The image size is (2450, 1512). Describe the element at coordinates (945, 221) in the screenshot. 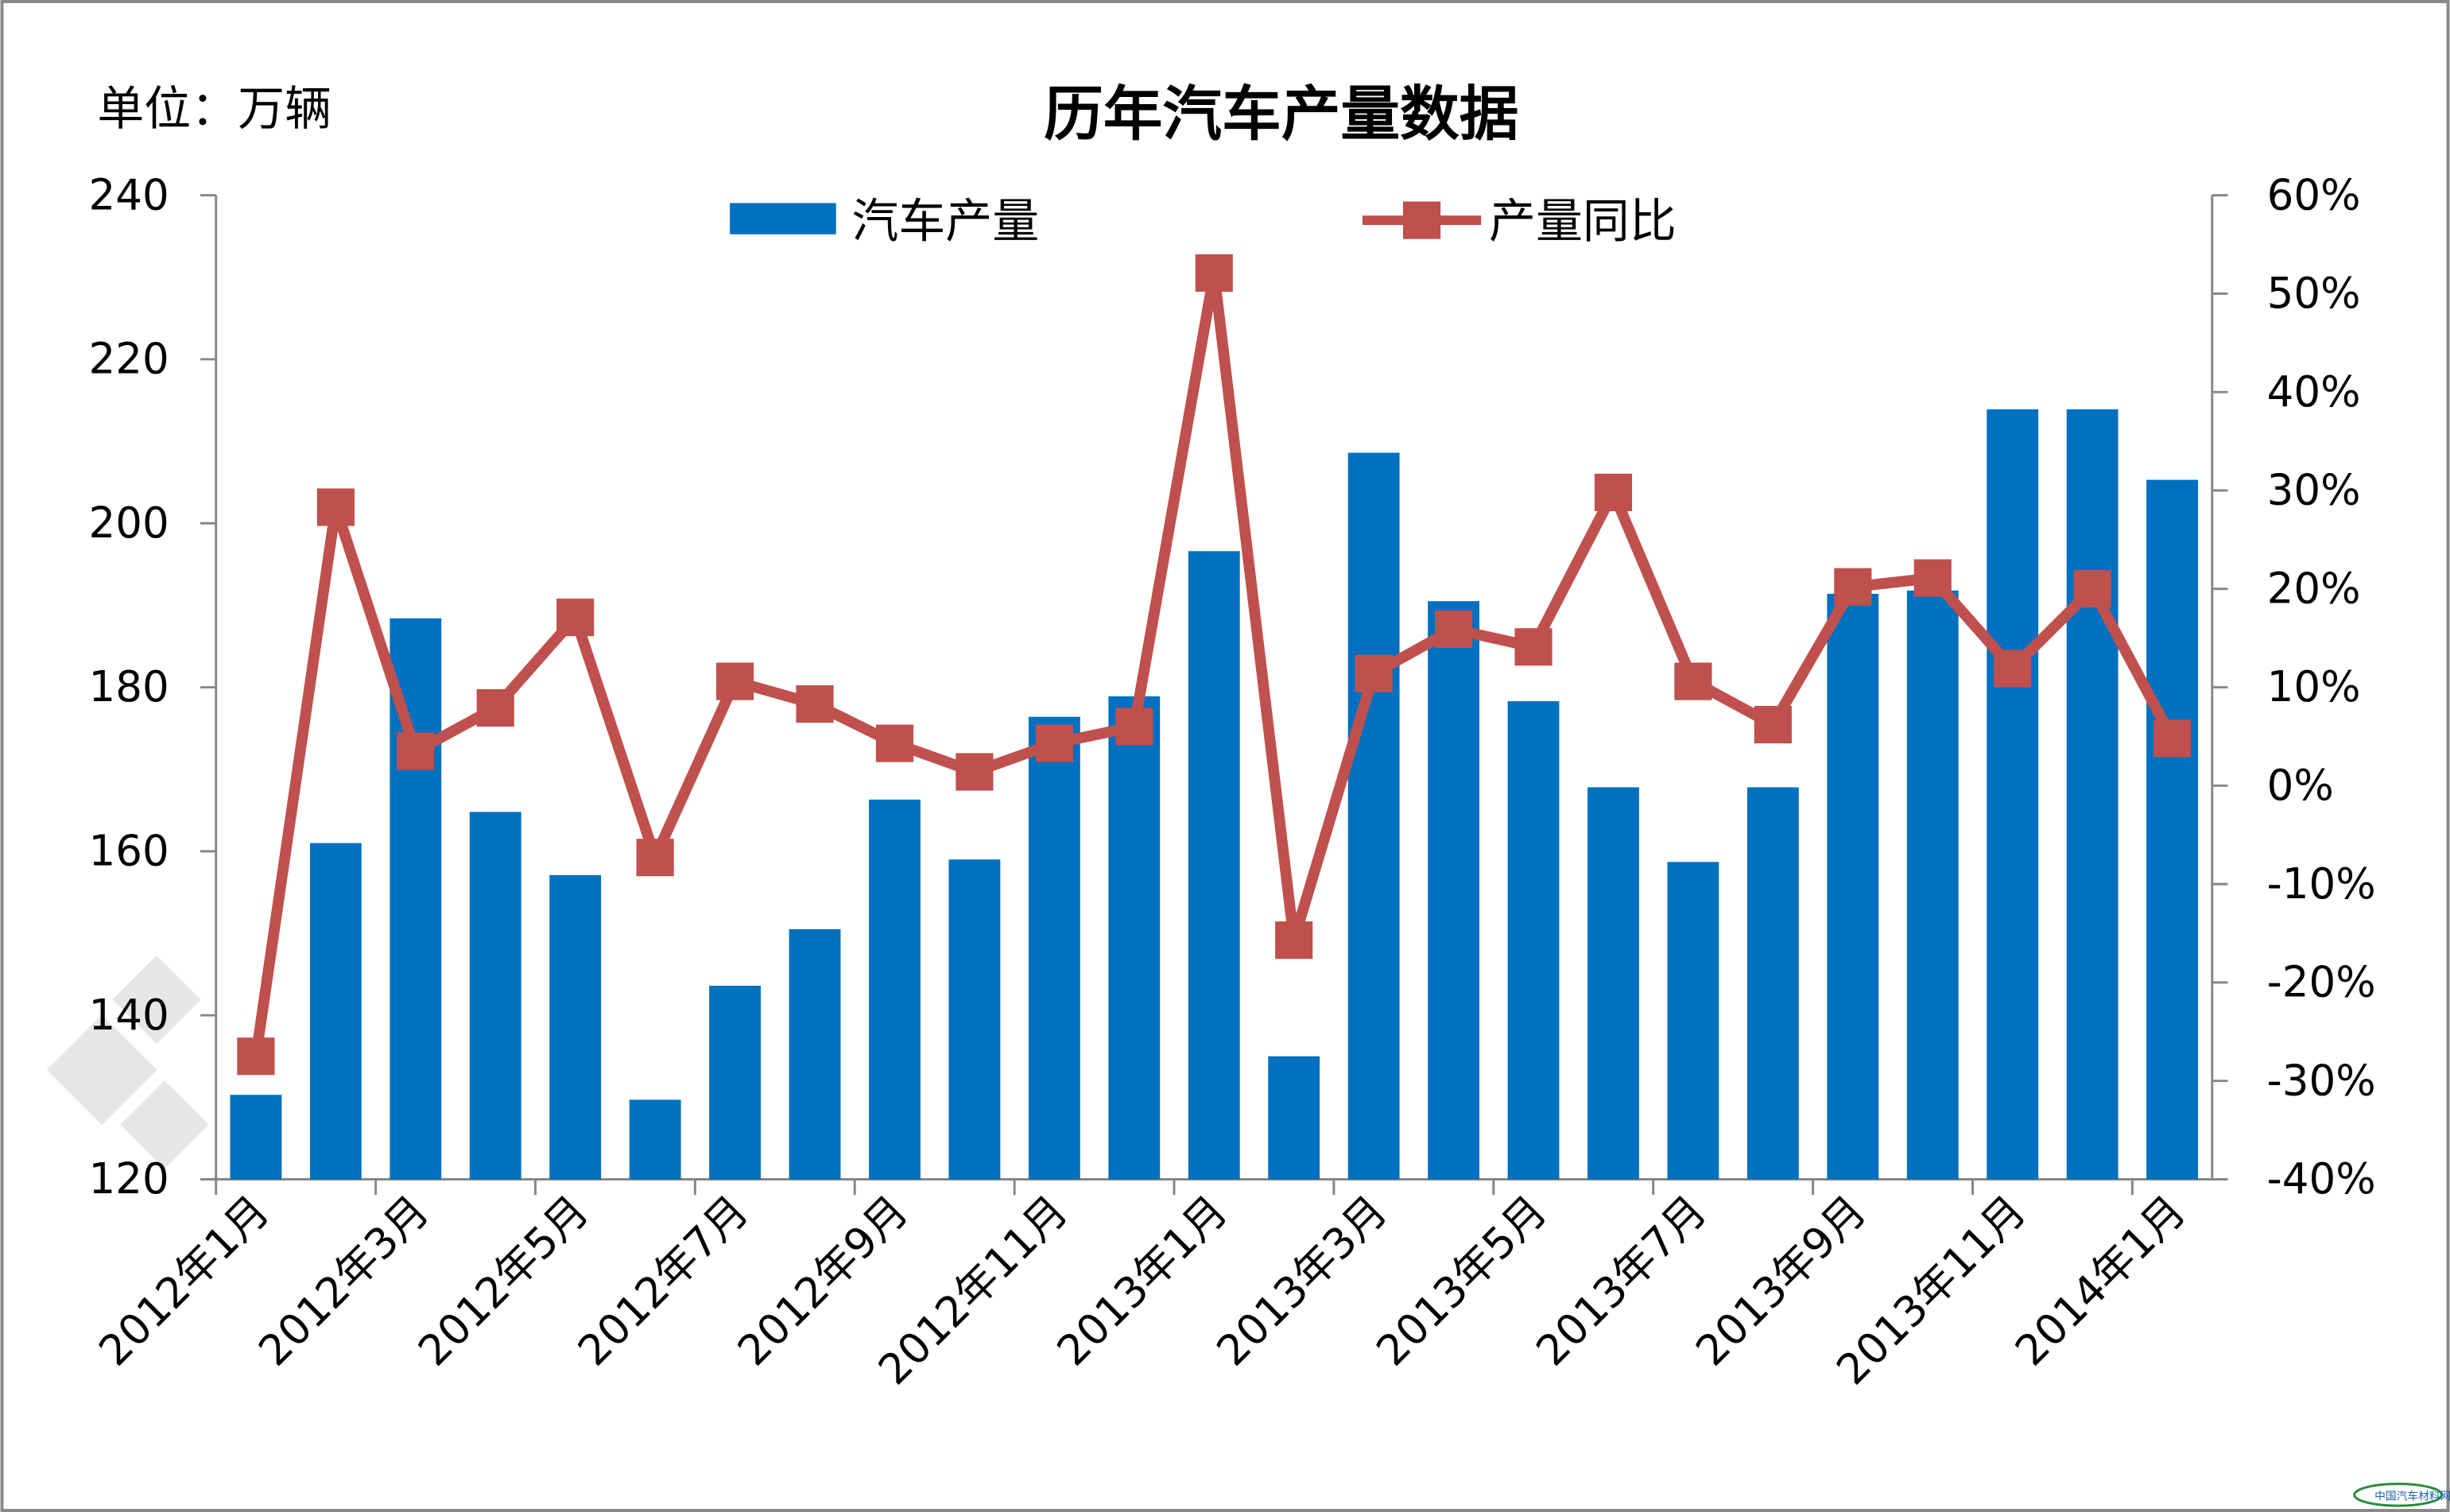

I see `legend-label-bar: 汽车产量` at that location.